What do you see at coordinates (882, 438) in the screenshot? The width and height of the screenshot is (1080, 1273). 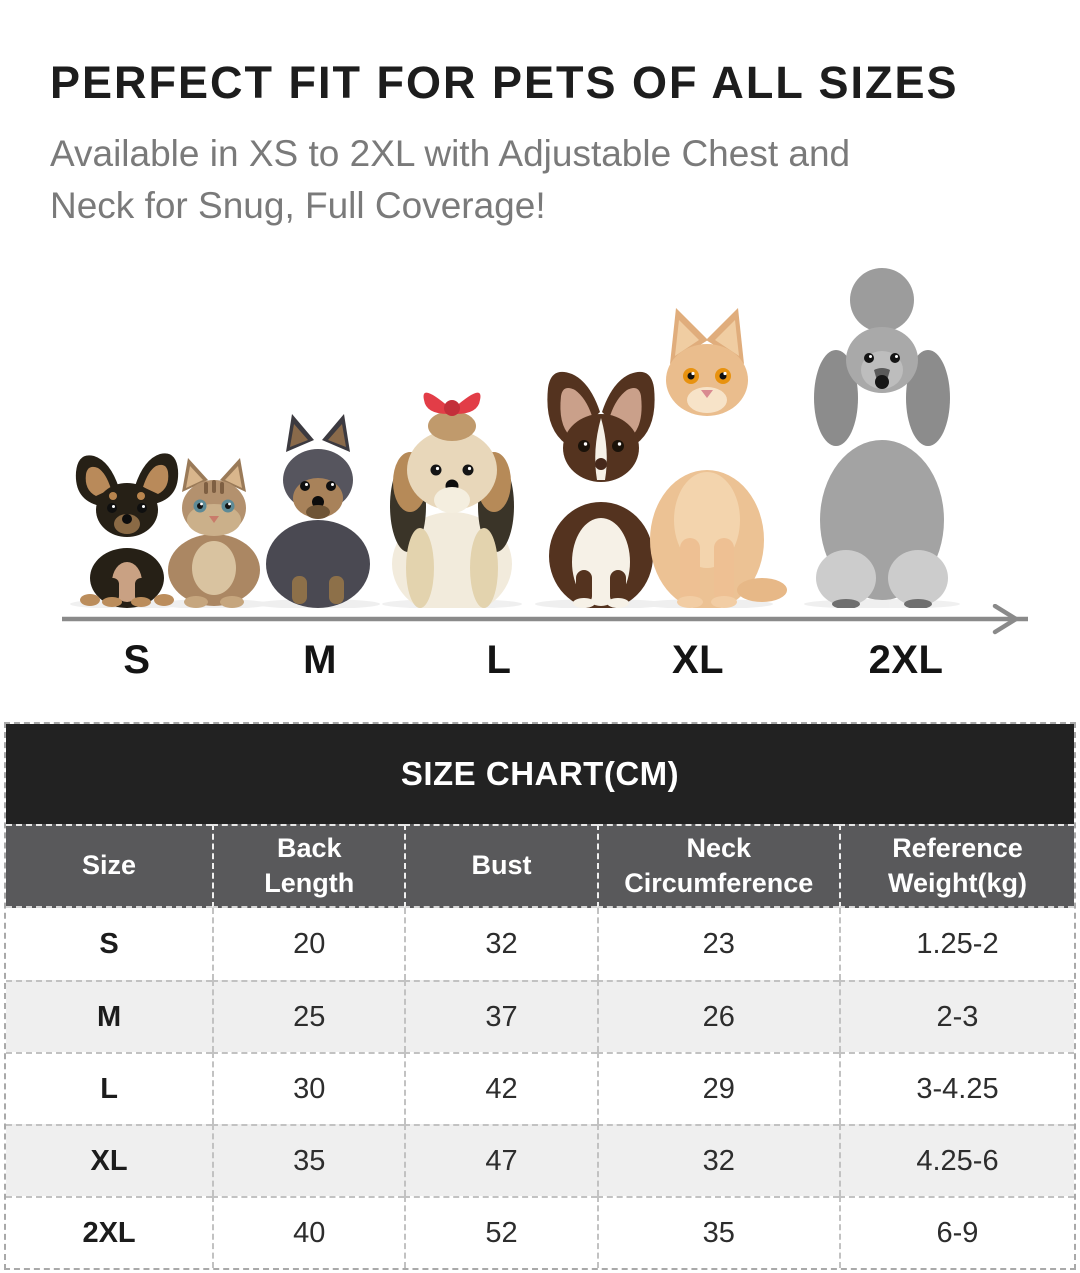 I see `grey-poodle-illustration` at bounding box center [882, 438].